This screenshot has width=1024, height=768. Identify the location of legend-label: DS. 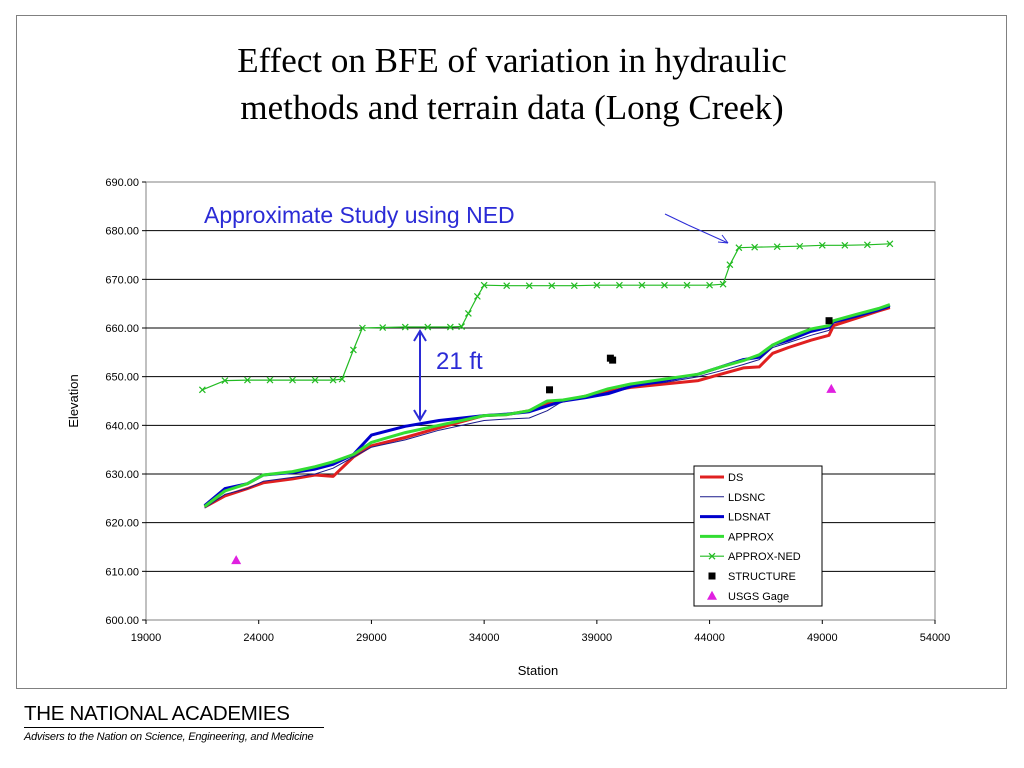
(735, 478).